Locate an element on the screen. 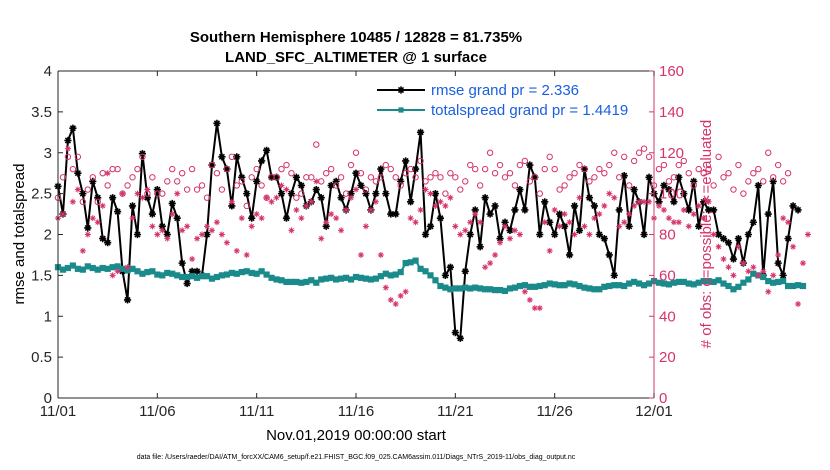 This screenshot has height=470, width=830. x-tick-label: 12/01 is located at coordinates (654, 411).